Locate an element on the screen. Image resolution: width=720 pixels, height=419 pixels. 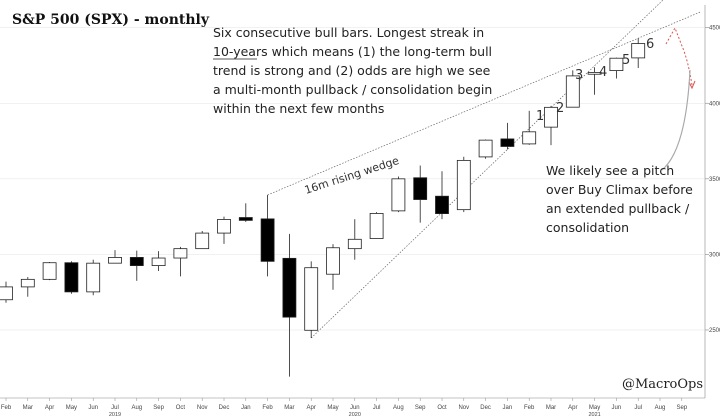
y-tick-label: 4000 is located at coordinates (714, 104).